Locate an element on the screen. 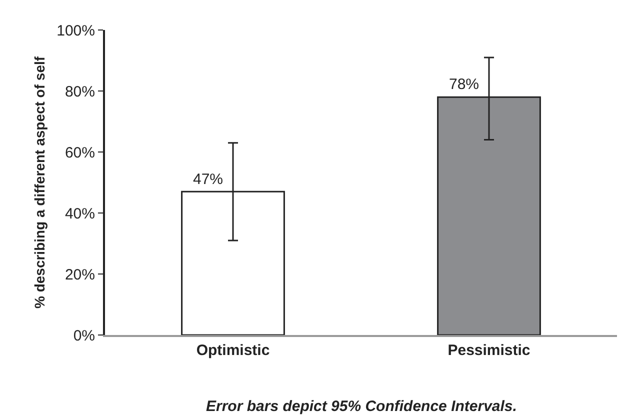  data-label: 47% is located at coordinates (208, 179).